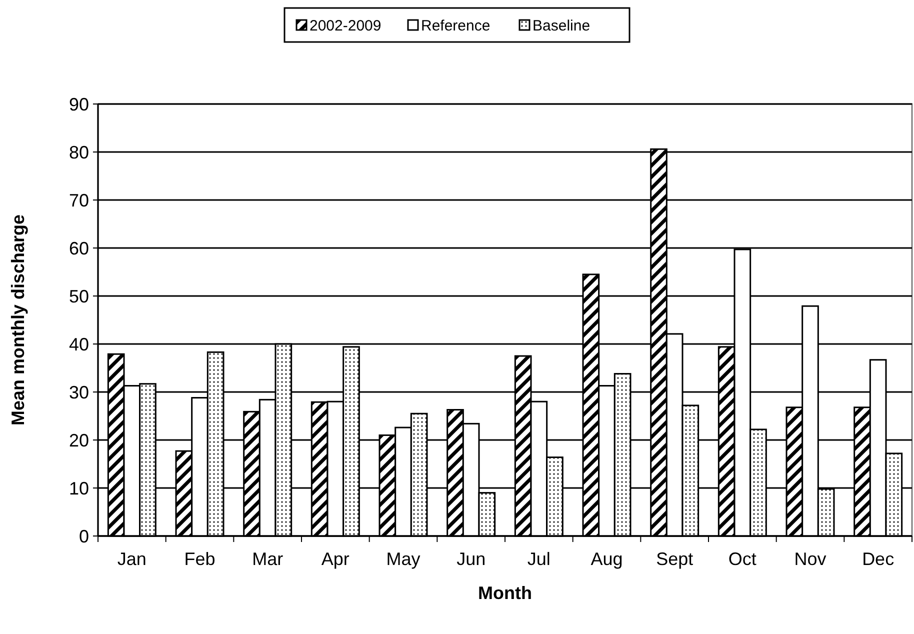 The image size is (914, 634). Describe the element at coordinates (83, 536) in the screenshot. I see `y-tick-label: 0` at that location.